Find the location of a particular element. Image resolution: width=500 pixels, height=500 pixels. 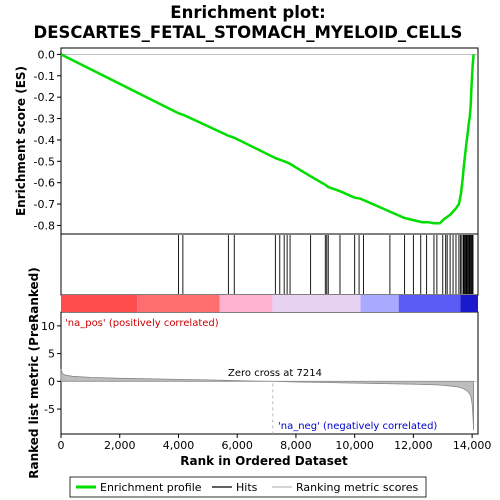

es-y-tick-label: -0.8 is located at coordinates (44, 225).